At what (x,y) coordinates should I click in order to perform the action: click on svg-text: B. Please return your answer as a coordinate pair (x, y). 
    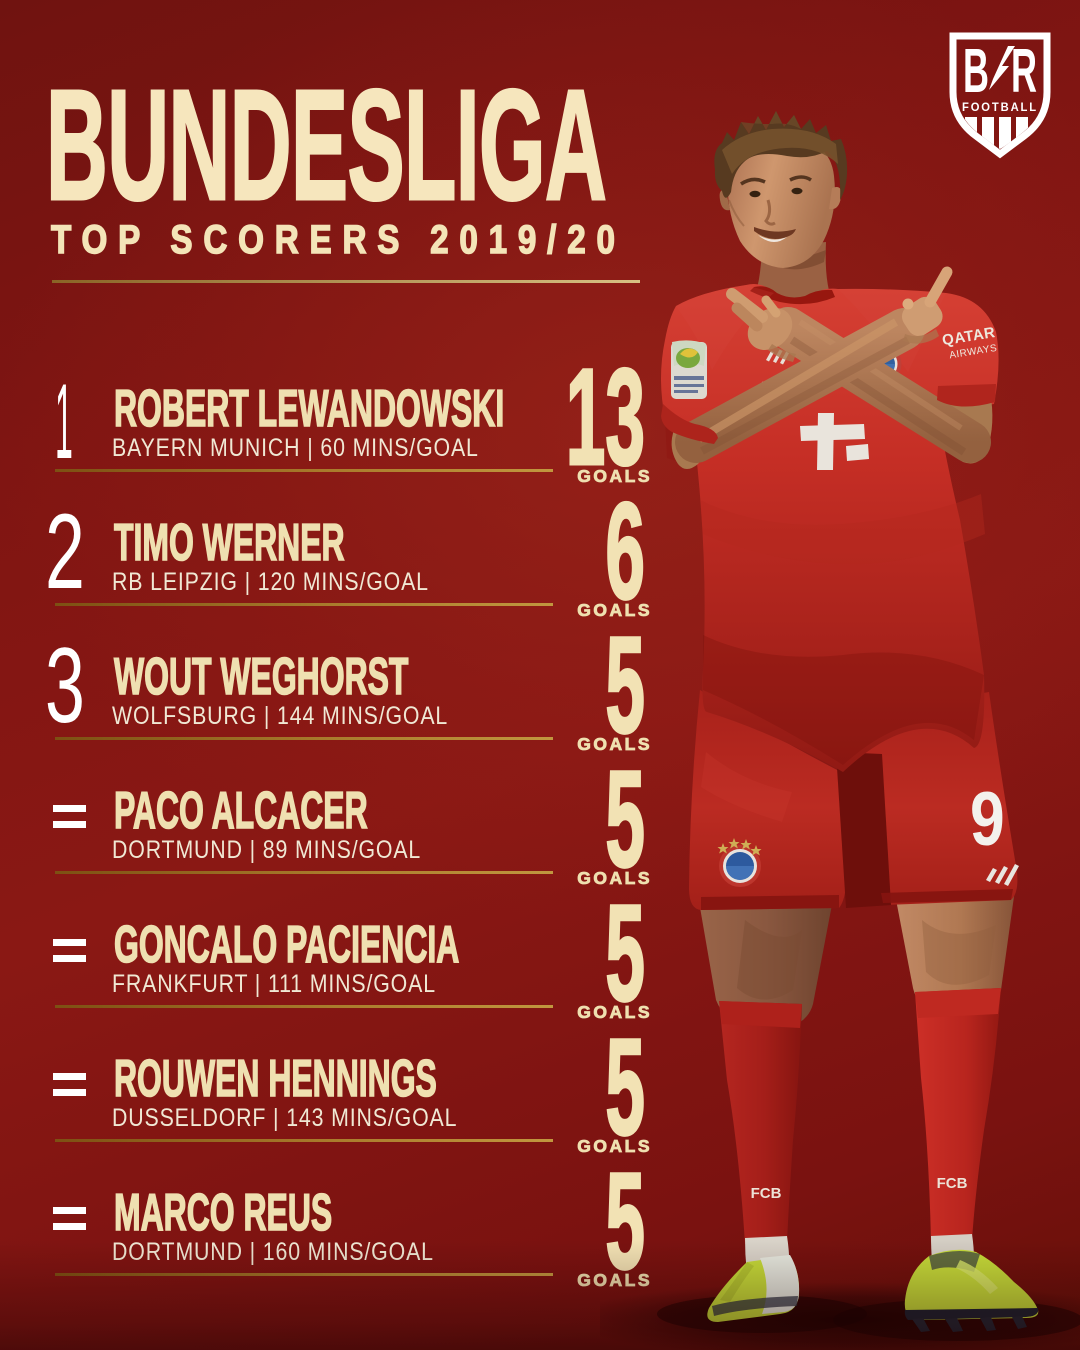
    Looking at the image, I should click on (976, 71).